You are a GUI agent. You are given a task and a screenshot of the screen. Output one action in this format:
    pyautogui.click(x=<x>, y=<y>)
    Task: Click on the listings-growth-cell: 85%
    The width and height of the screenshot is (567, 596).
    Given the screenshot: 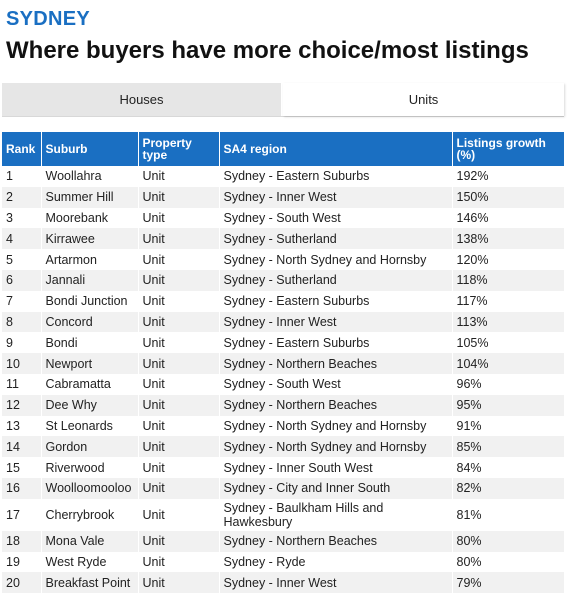 What is the action you would take?
    pyautogui.click(x=508, y=447)
    